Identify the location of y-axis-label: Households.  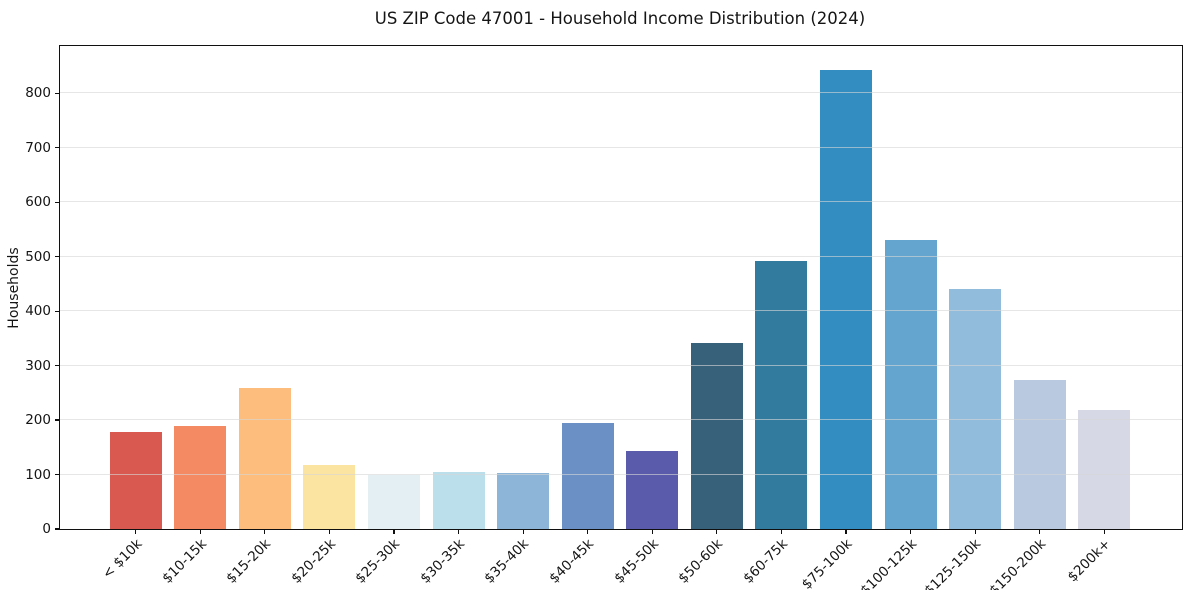
(14, 287).